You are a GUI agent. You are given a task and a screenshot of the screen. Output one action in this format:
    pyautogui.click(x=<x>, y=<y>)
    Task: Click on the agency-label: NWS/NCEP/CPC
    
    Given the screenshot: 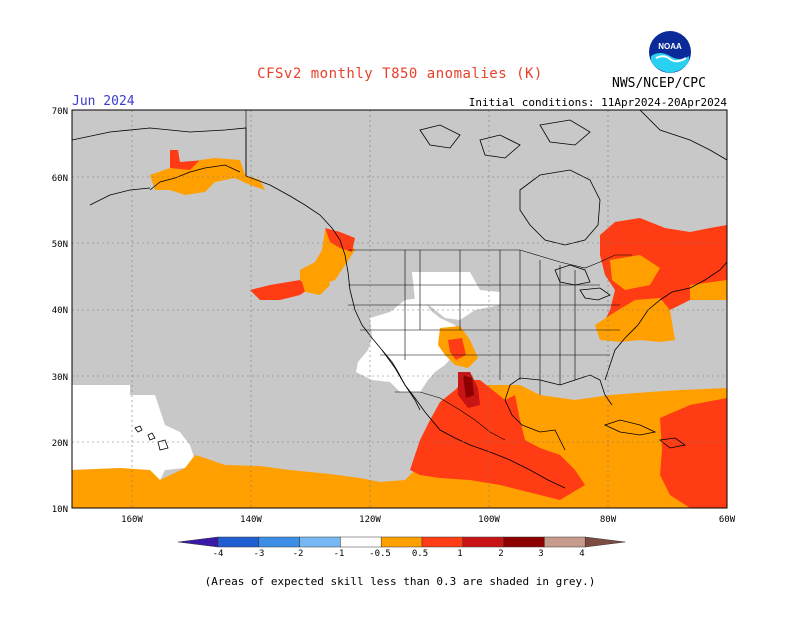 What is the action you would take?
    pyautogui.click(x=659, y=83)
    